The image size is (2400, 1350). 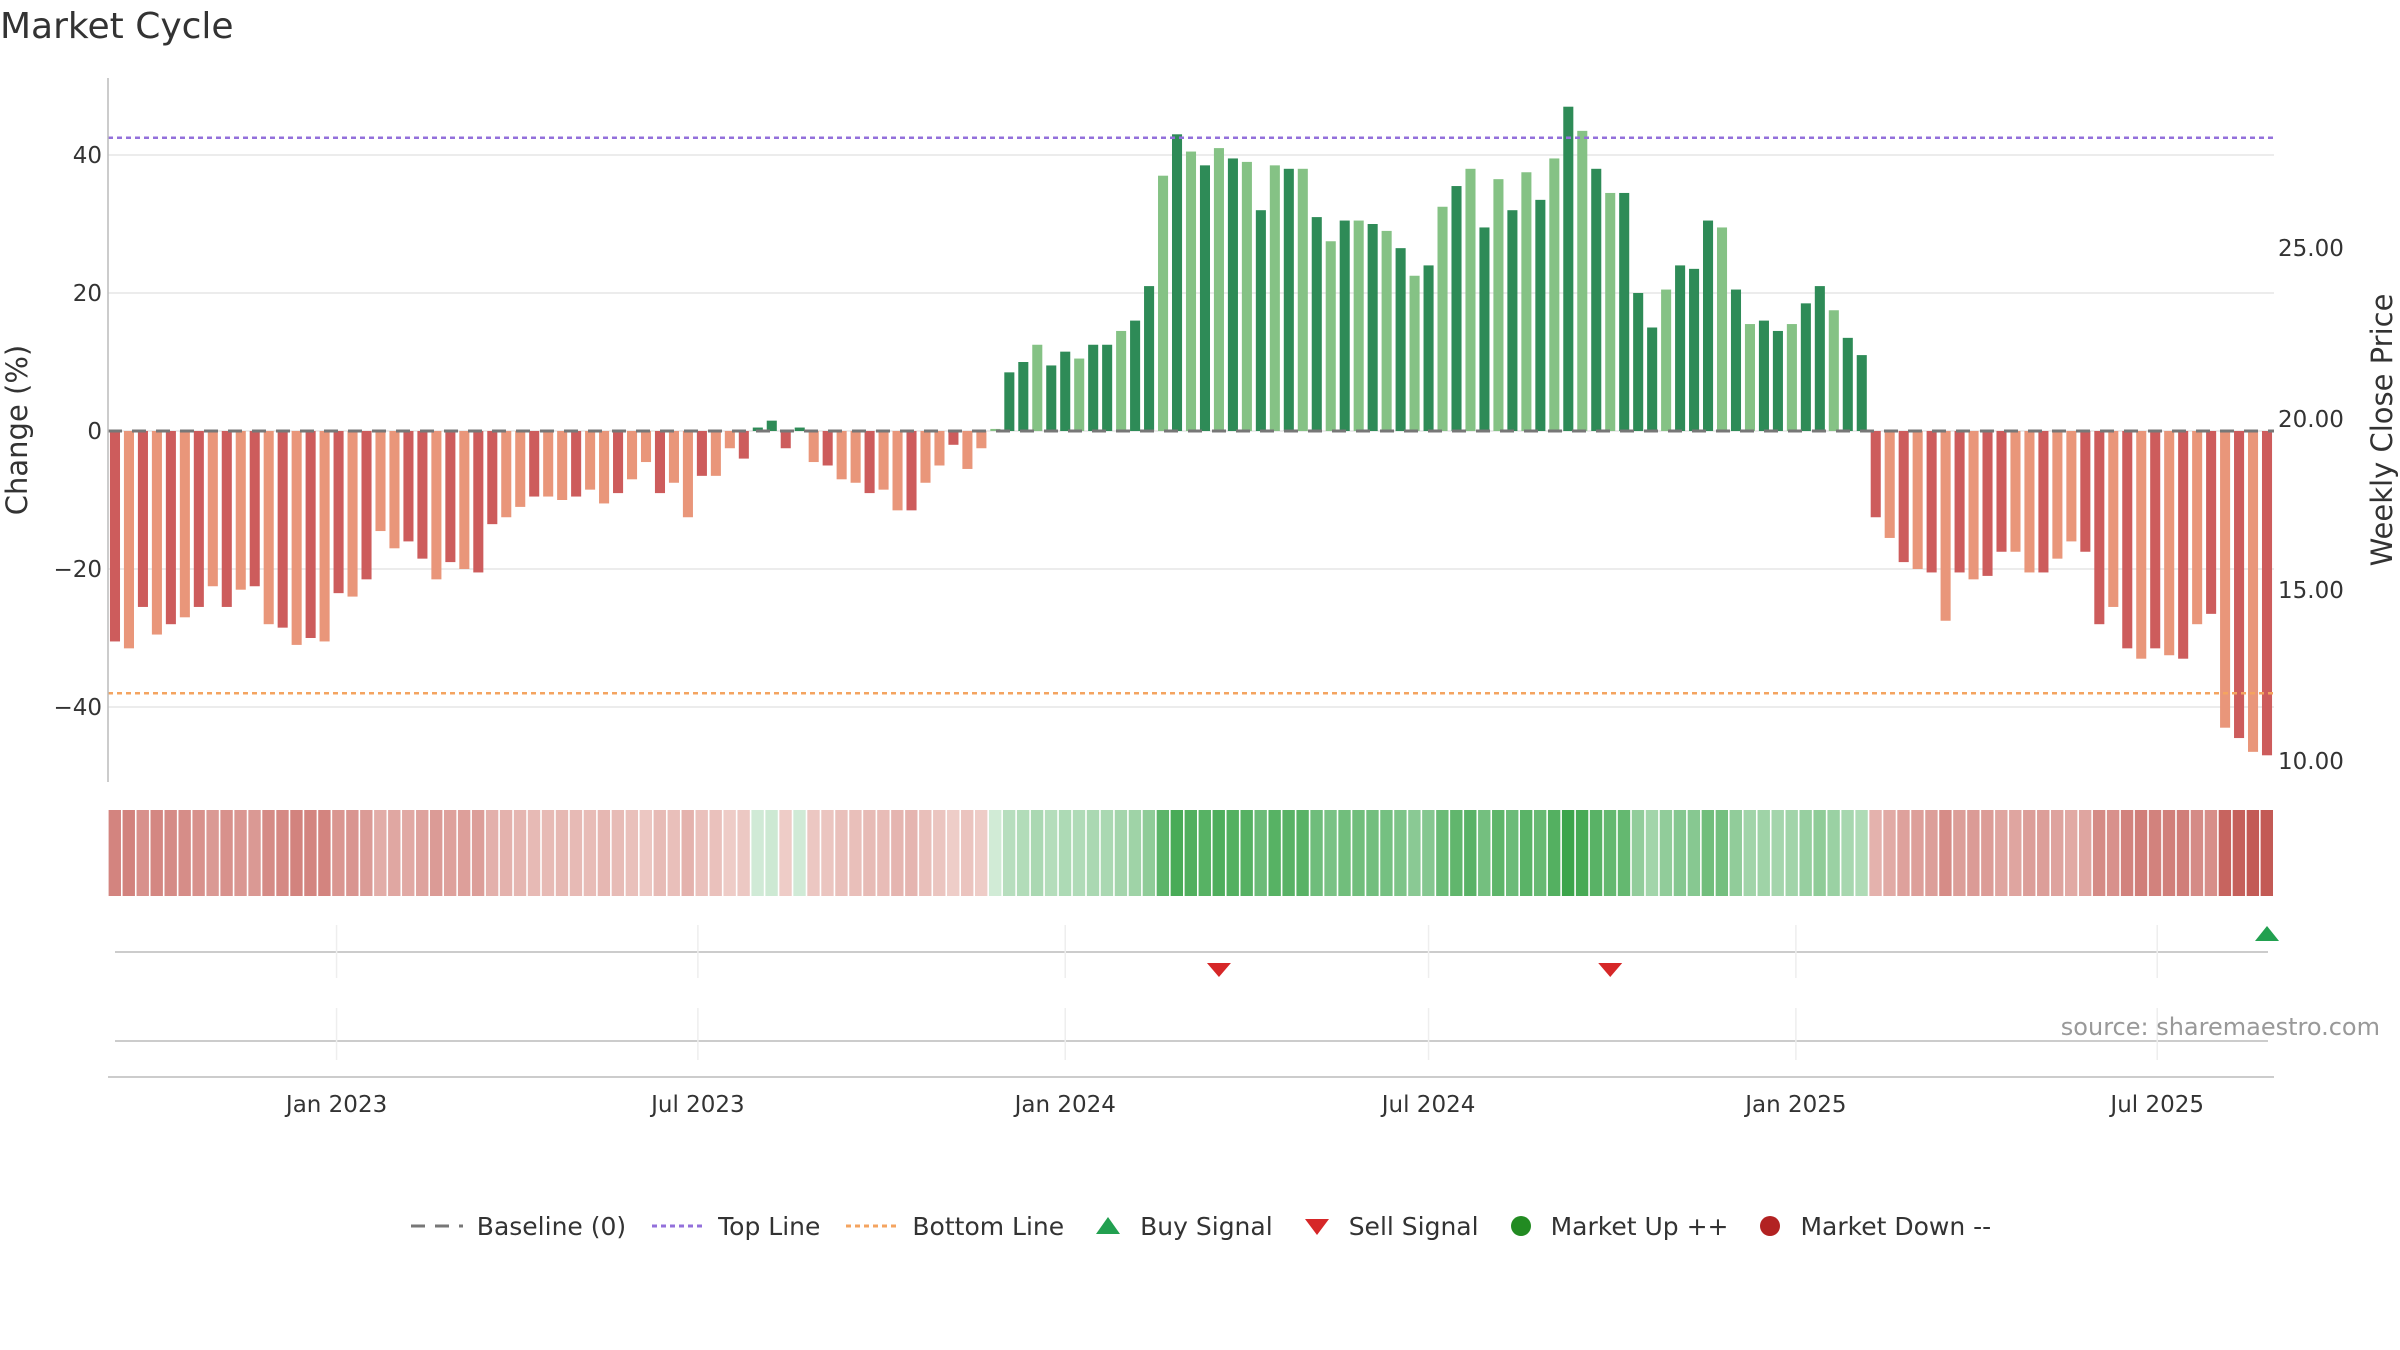 I want to click on baseline-swatch-icon, so click(x=436, y=1226).